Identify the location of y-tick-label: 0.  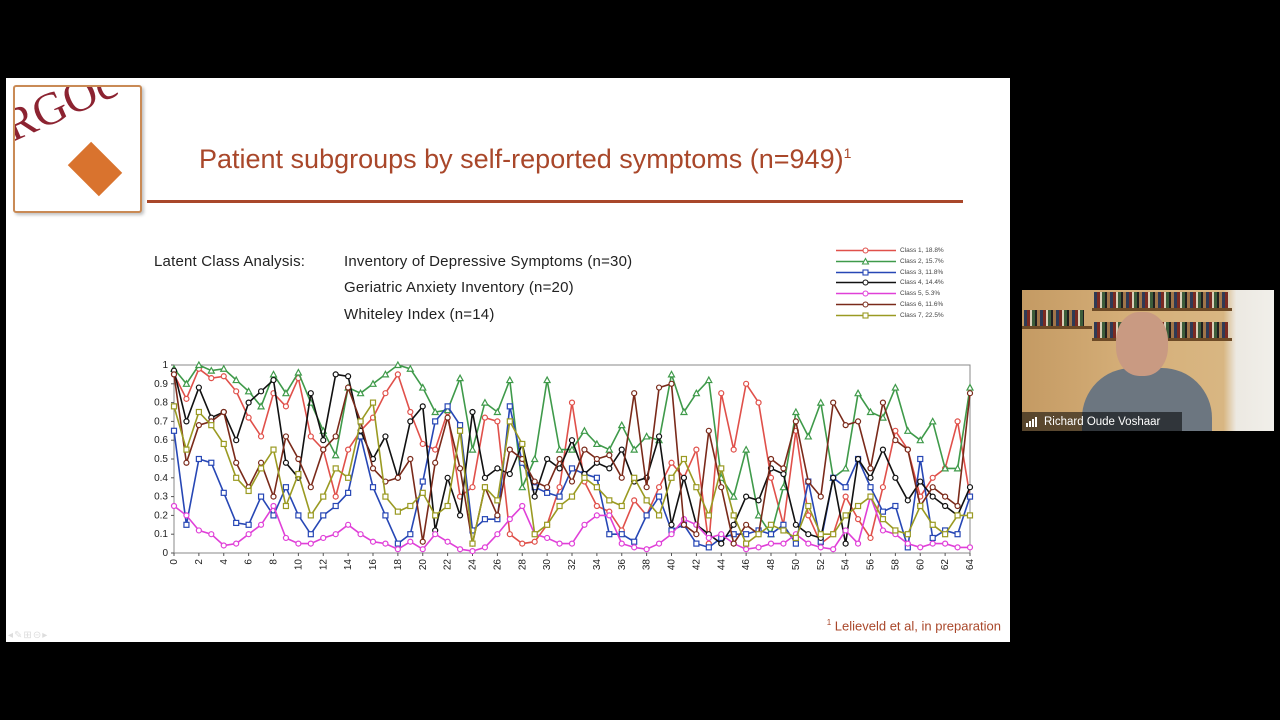
(165, 553).